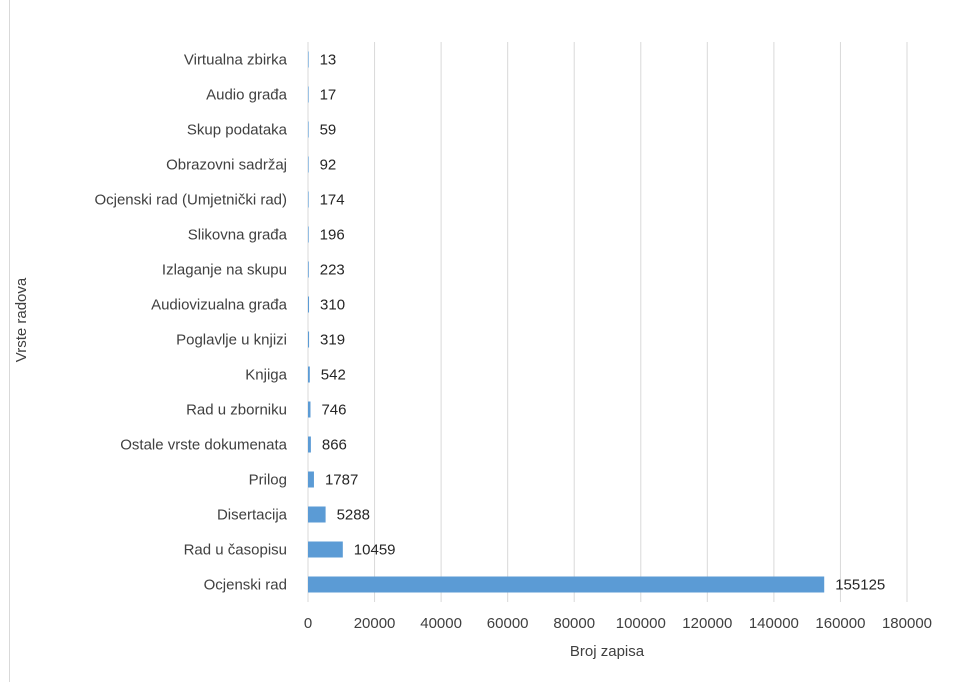 This screenshot has height=682, width=954. Describe the element at coordinates (21, 319) in the screenshot. I see `y-axis-title: Vrste radova` at that location.